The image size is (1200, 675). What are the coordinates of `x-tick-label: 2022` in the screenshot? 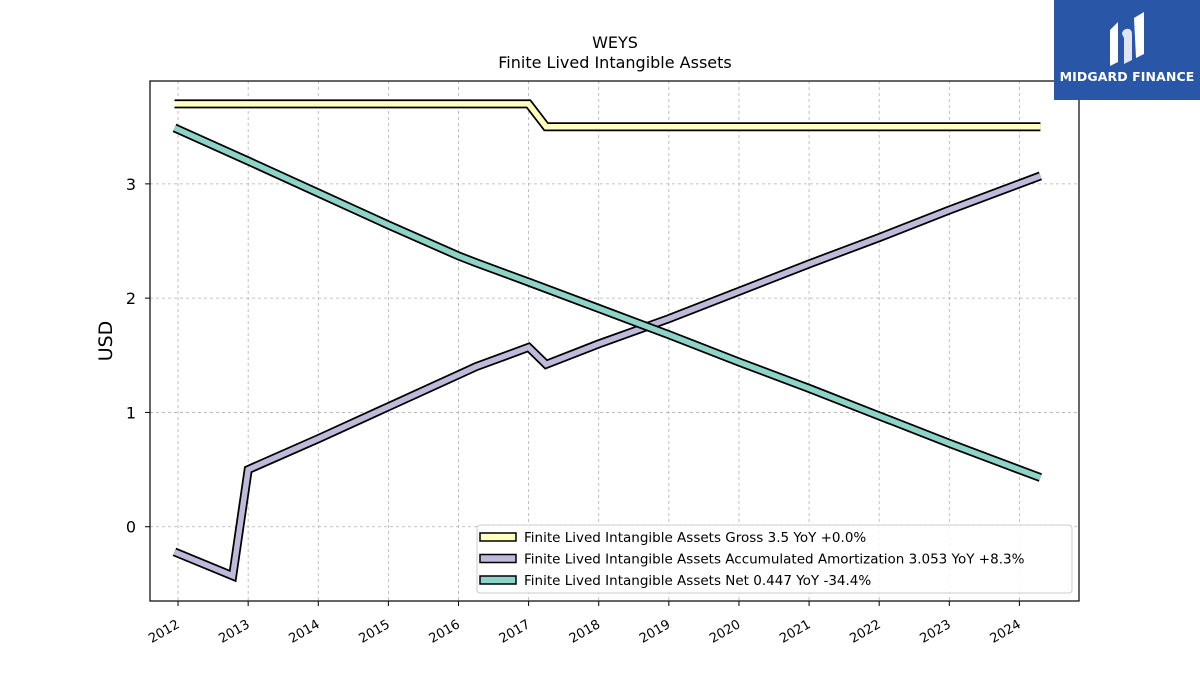 It's located at (865, 632).